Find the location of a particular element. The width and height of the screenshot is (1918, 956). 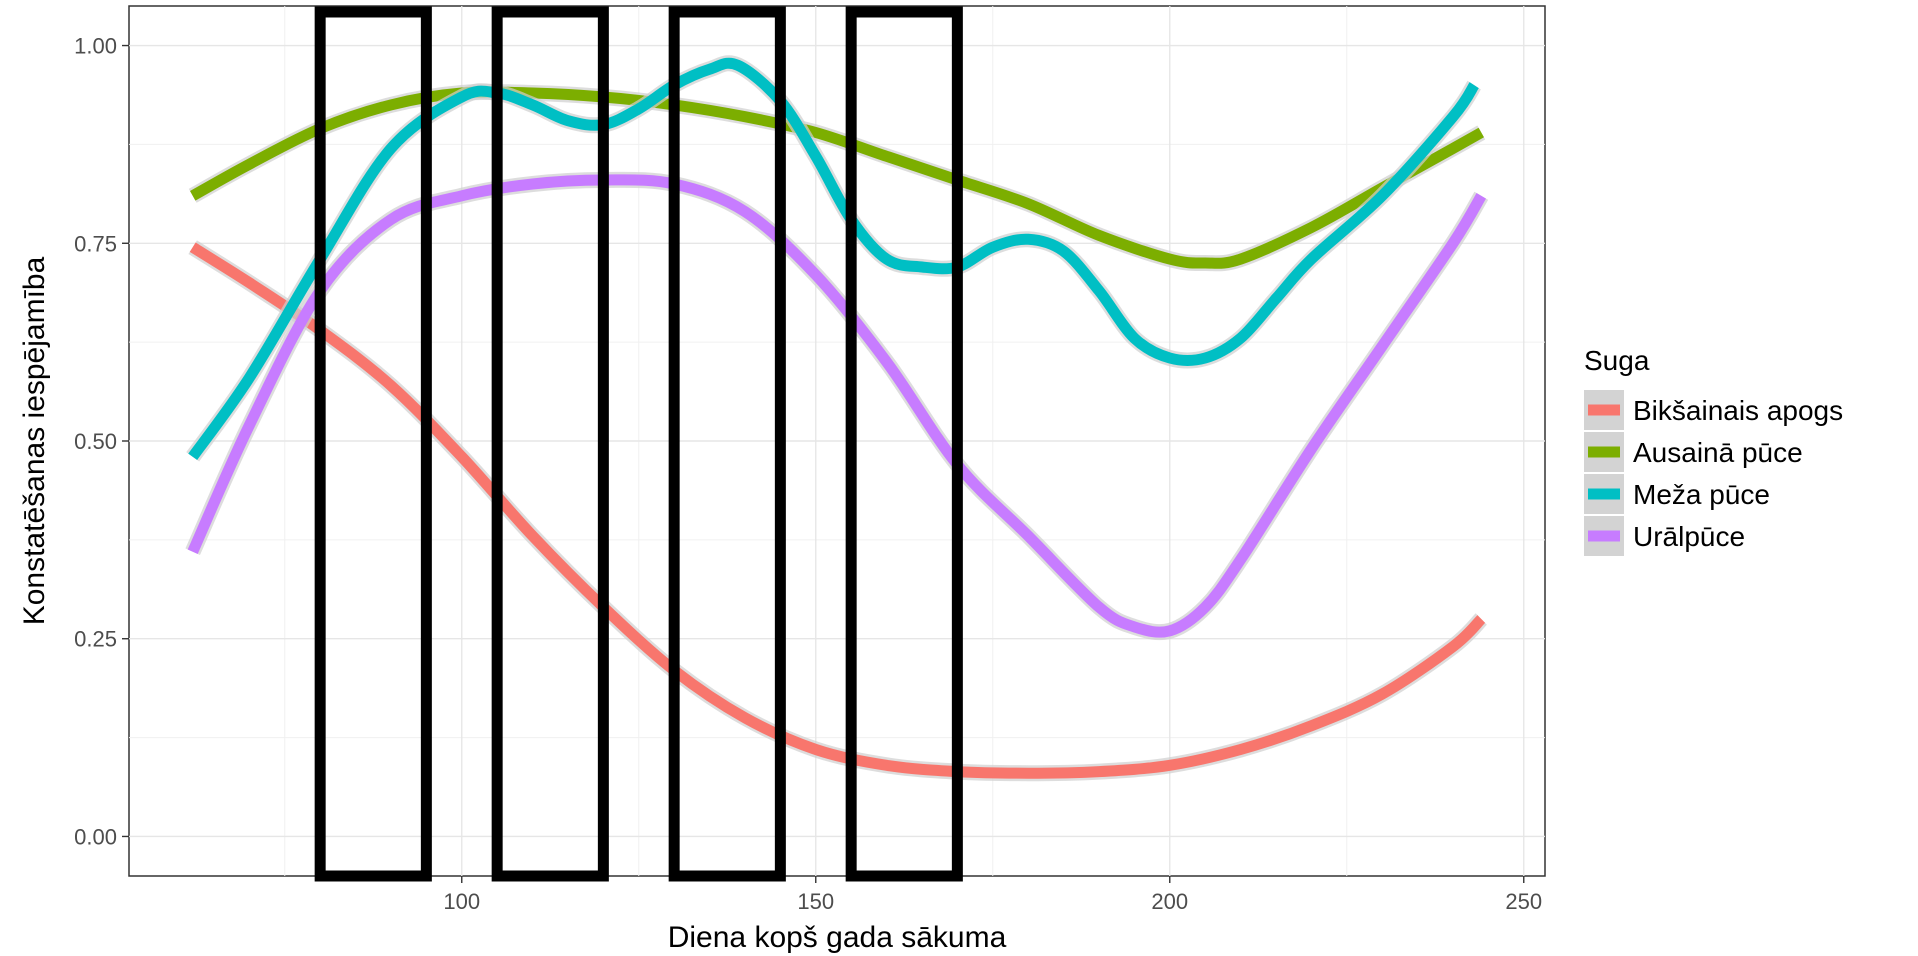

y-tick-label: 1.00 is located at coordinates (95, 46).